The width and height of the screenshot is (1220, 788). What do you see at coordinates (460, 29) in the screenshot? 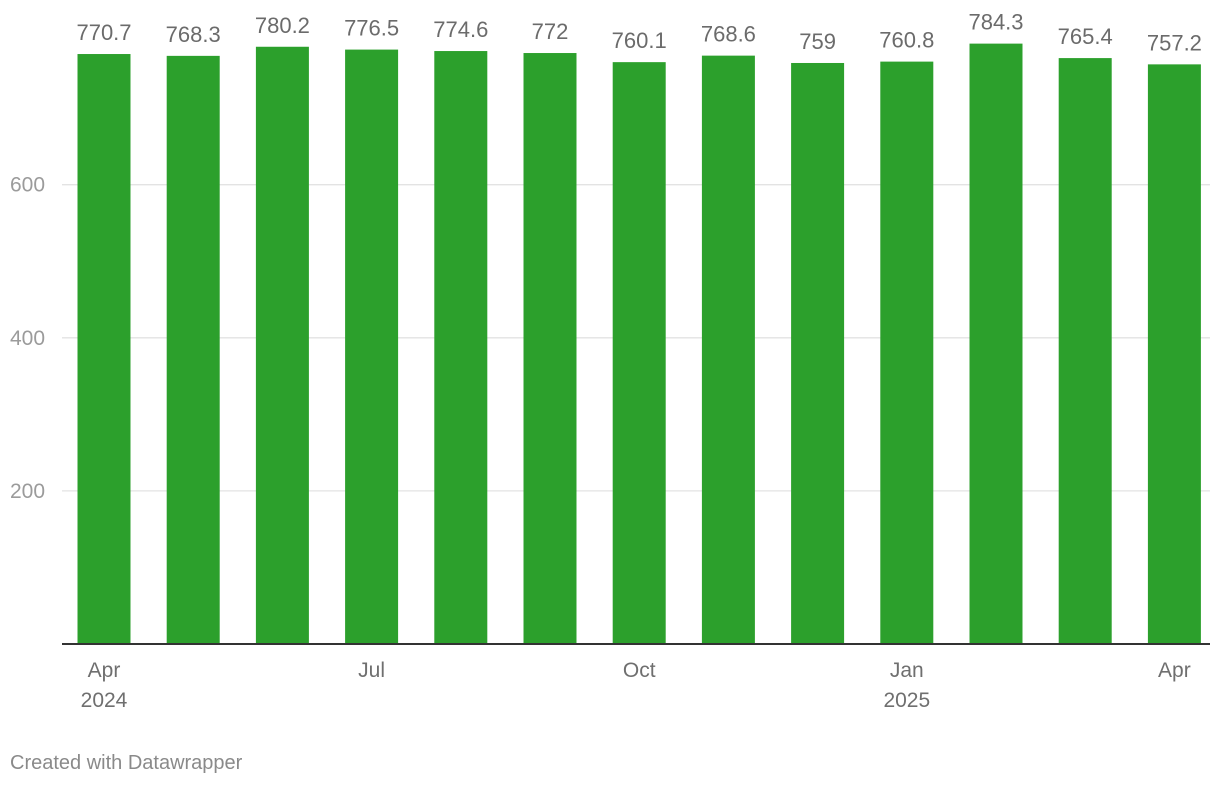
I see `value-label: 774.6` at bounding box center [460, 29].